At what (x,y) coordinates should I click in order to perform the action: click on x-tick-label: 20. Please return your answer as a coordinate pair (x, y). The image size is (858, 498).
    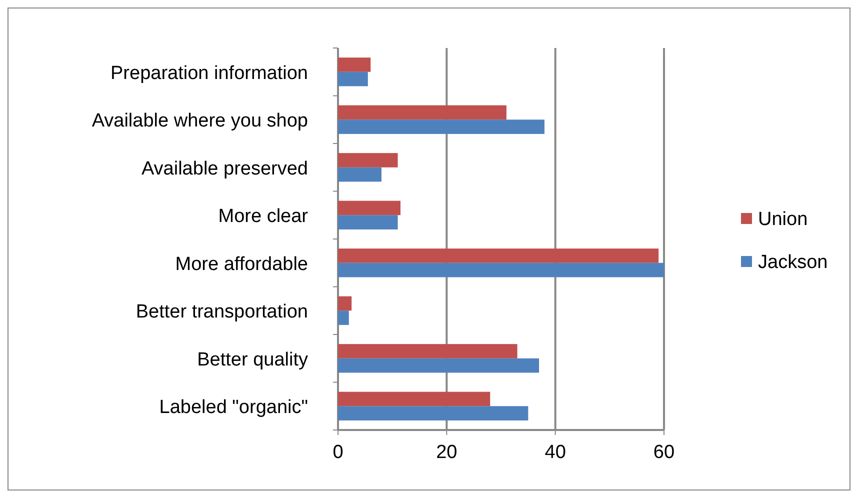
    Looking at the image, I should click on (447, 452).